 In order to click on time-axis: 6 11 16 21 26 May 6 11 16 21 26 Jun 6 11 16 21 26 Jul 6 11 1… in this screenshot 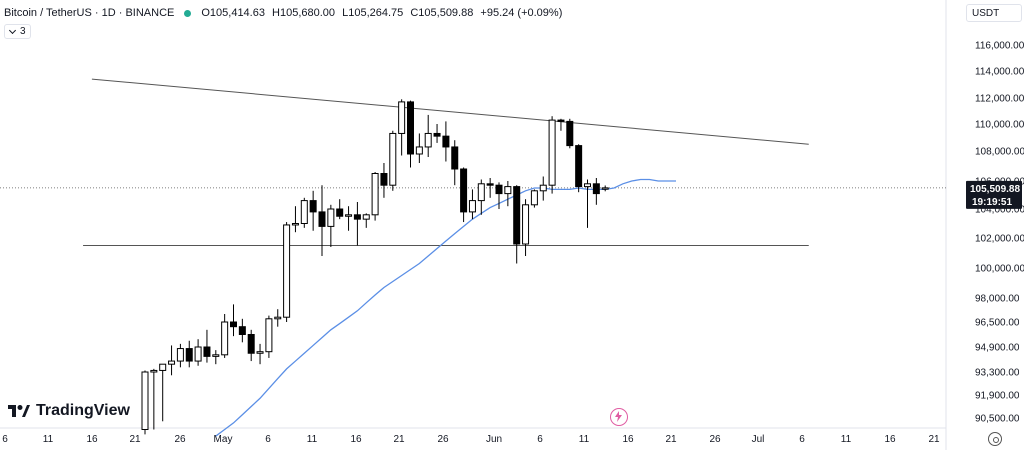, I will do `click(471, 439)`.